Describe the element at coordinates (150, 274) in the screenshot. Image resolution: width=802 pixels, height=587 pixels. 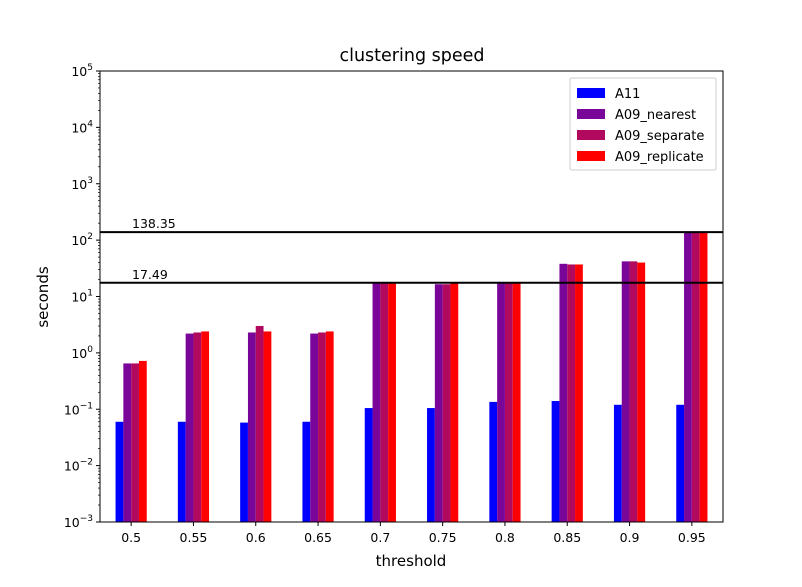
I see `reference-line-label: 17.49` at that location.